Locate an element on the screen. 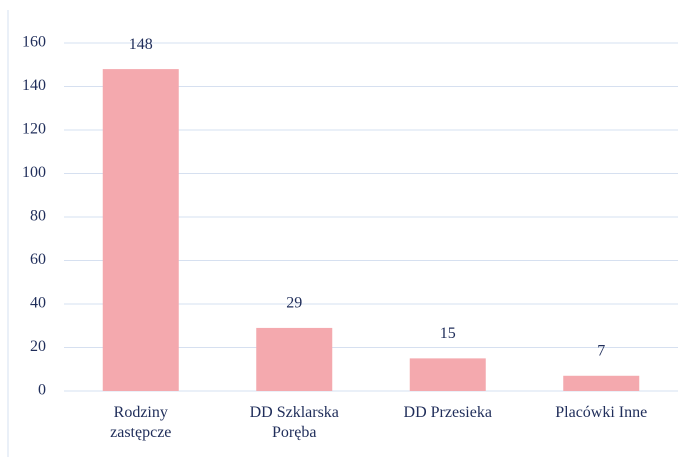 The image size is (679, 457). x-tick-label: DD Przesieka is located at coordinates (447, 412).